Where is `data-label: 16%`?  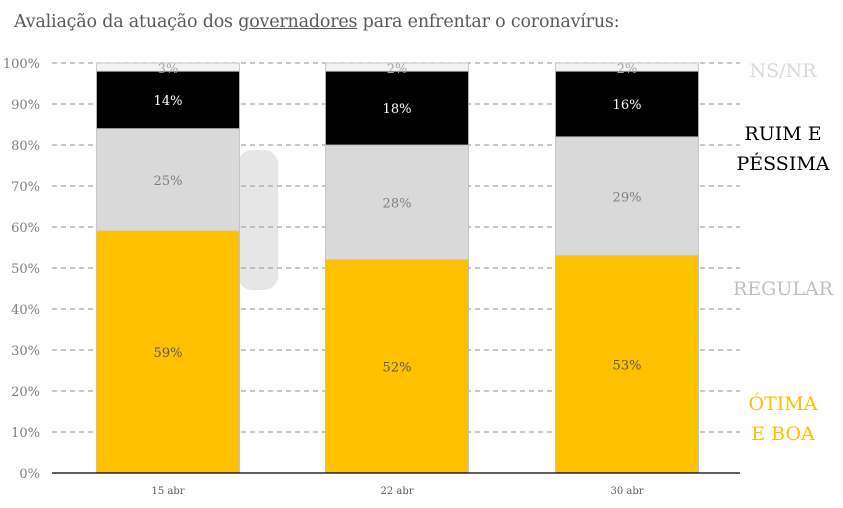
data-label: 16% is located at coordinates (627, 105).